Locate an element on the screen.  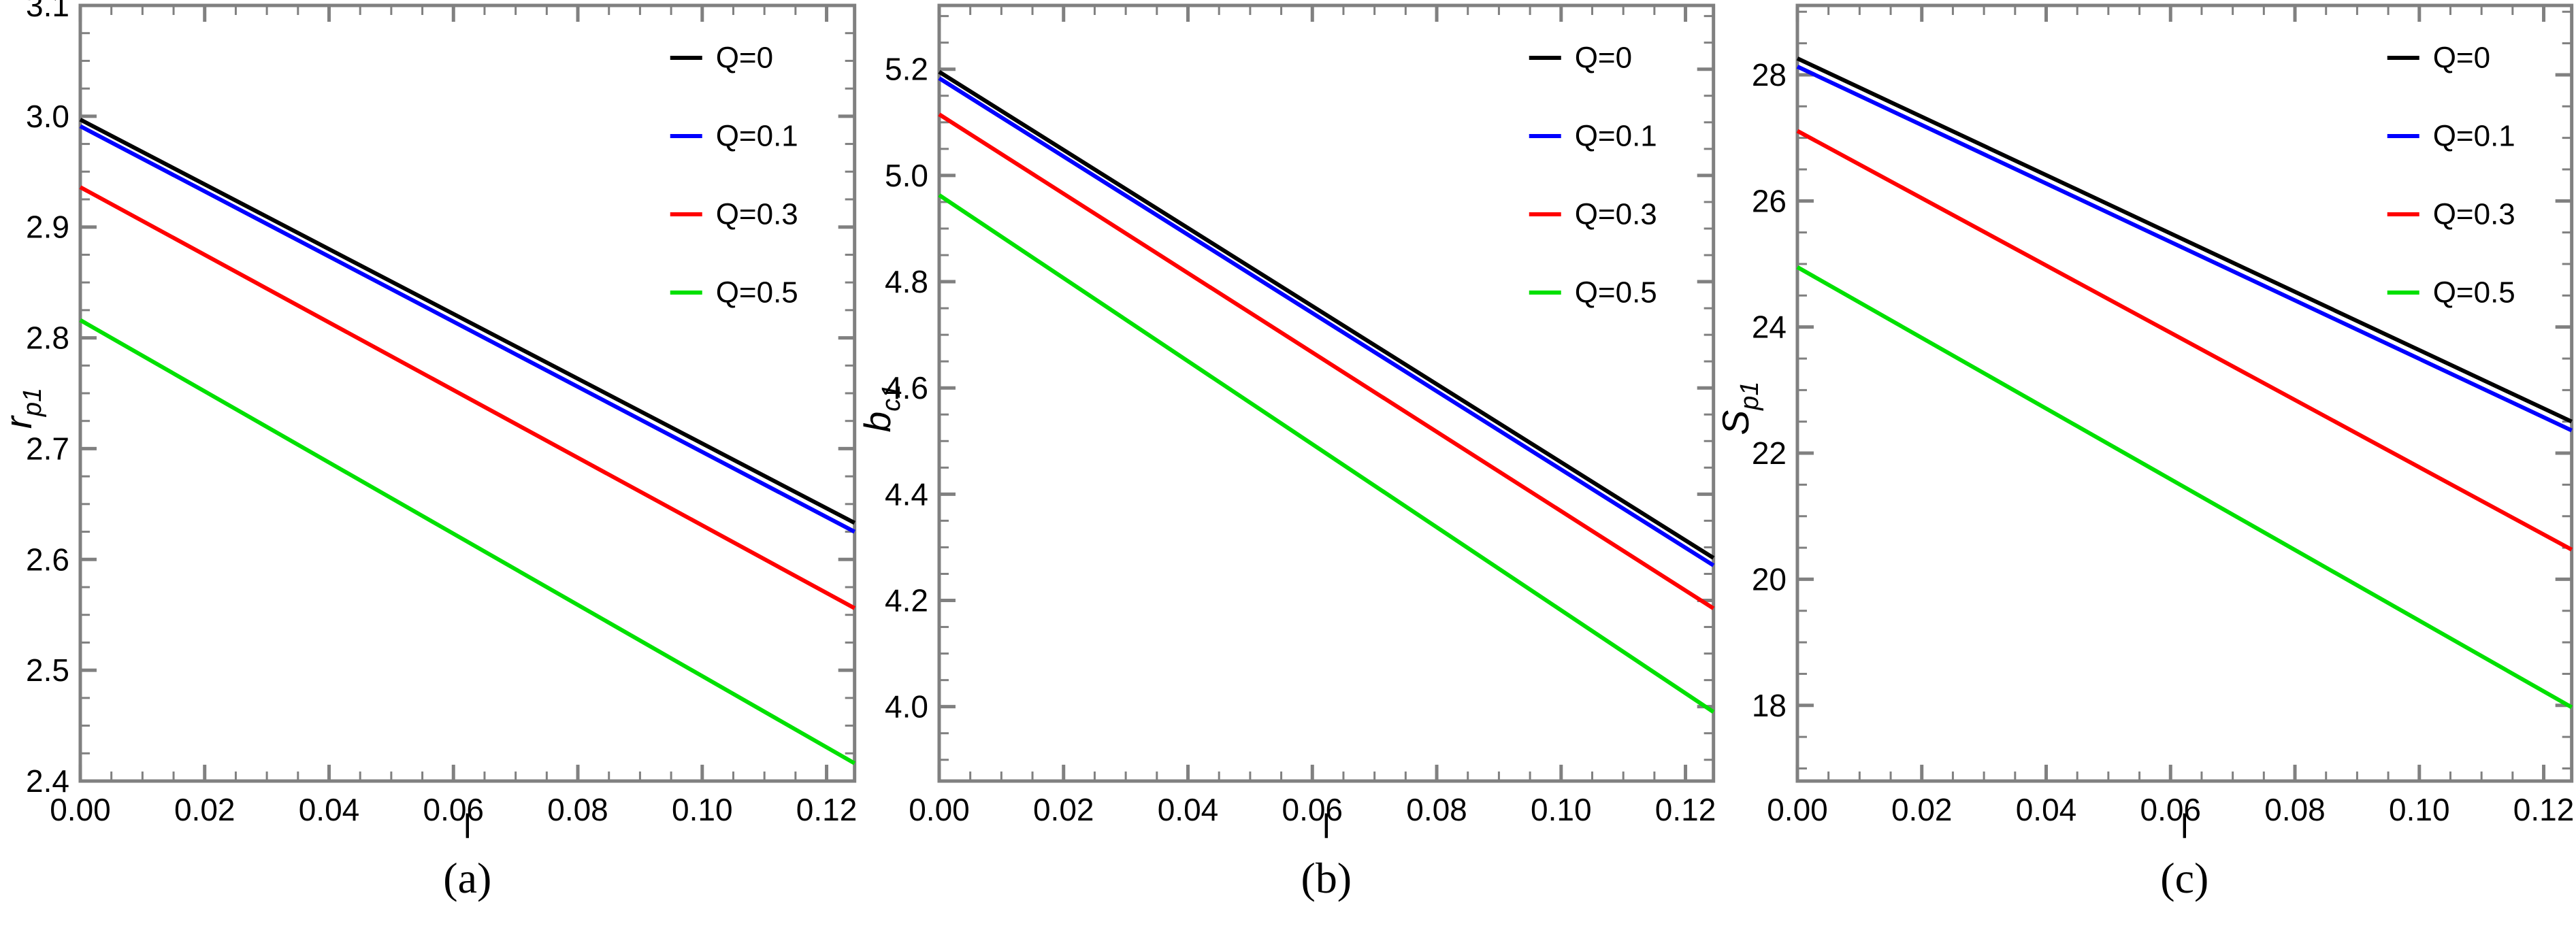
y-tick-label: 2.9 is located at coordinates (47, 227).